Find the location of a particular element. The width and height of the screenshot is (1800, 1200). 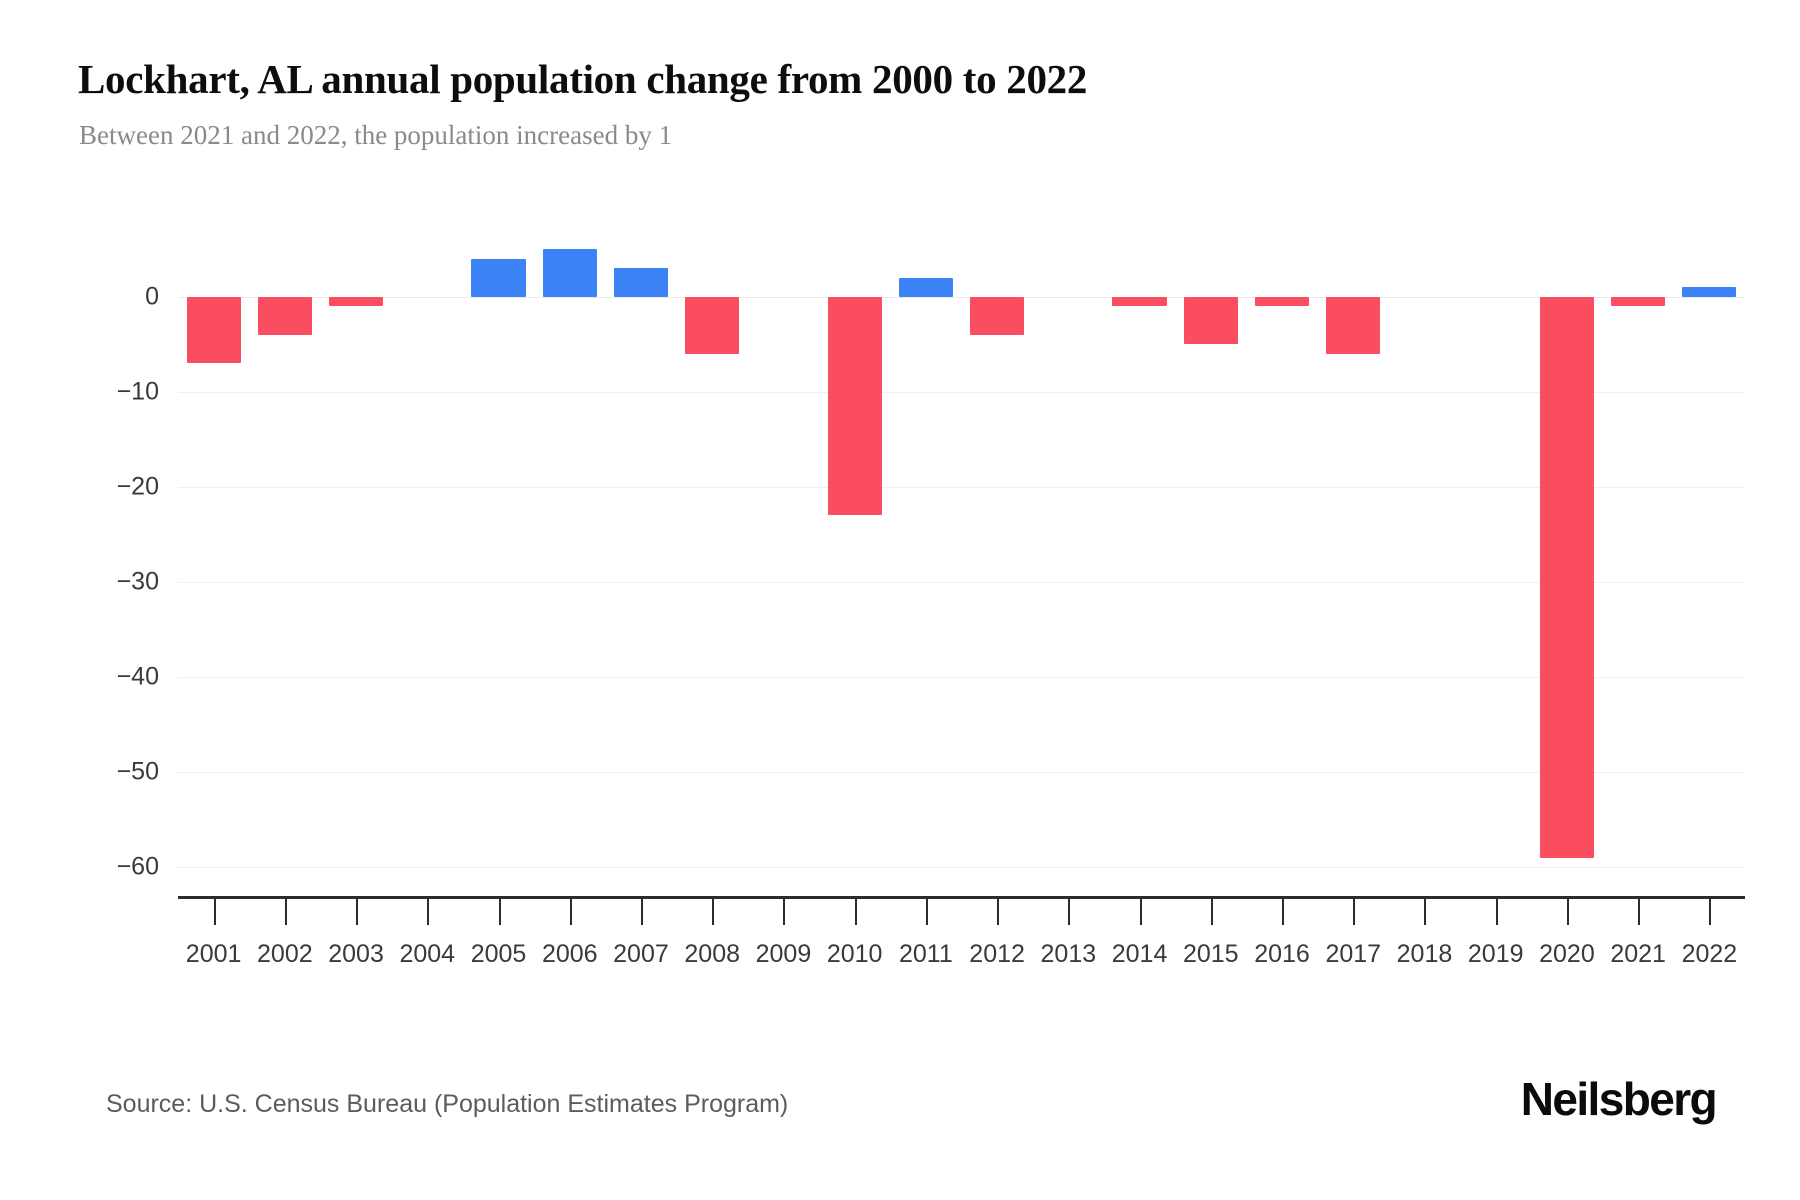

x-axis-tick-label: 2013 is located at coordinates (1068, 954).